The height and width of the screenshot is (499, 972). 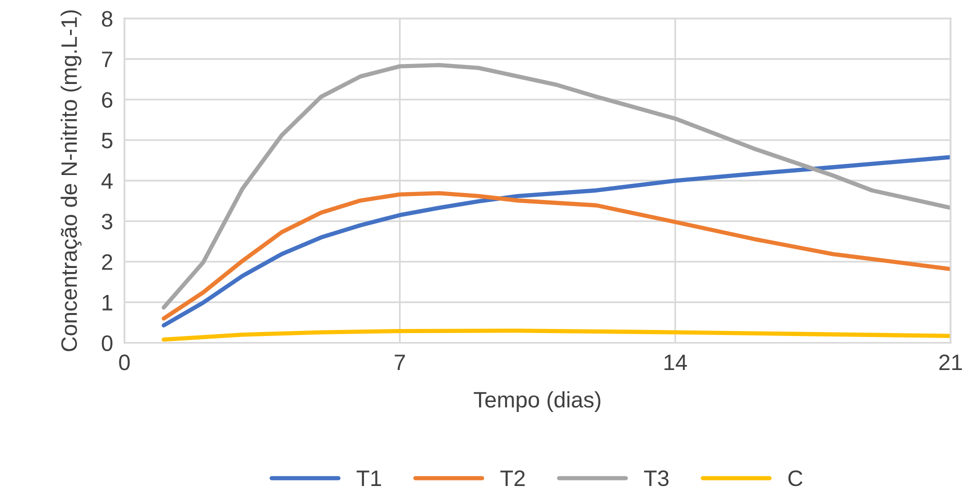 What do you see at coordinates (950, 362) in the screenshot?
I see `x-tick-label: 21` at bounding box center [950, 362].